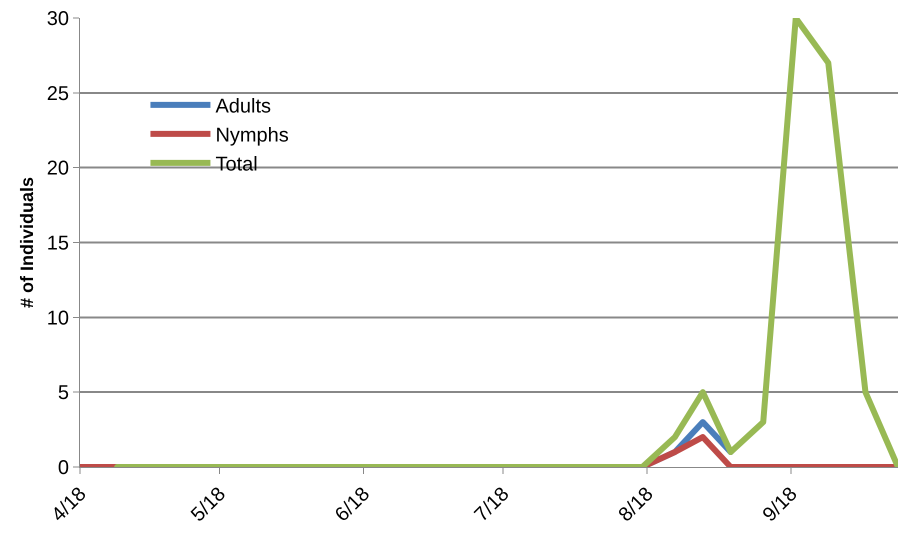 This screenshot has width=906, height=547. Describe the element at coordinates (26, 242) in the screenshot. I see `y-axis-title: # of Individuals` at that location.